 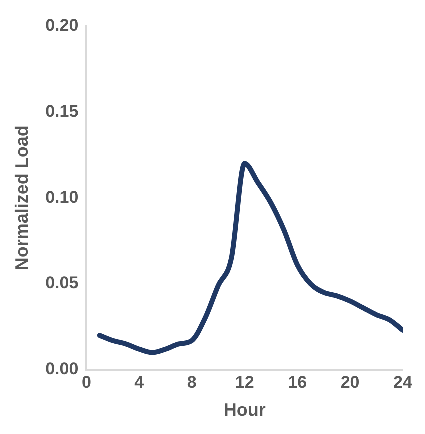 I want to click on x-tick-label: 16, so click(x=298, y=382).